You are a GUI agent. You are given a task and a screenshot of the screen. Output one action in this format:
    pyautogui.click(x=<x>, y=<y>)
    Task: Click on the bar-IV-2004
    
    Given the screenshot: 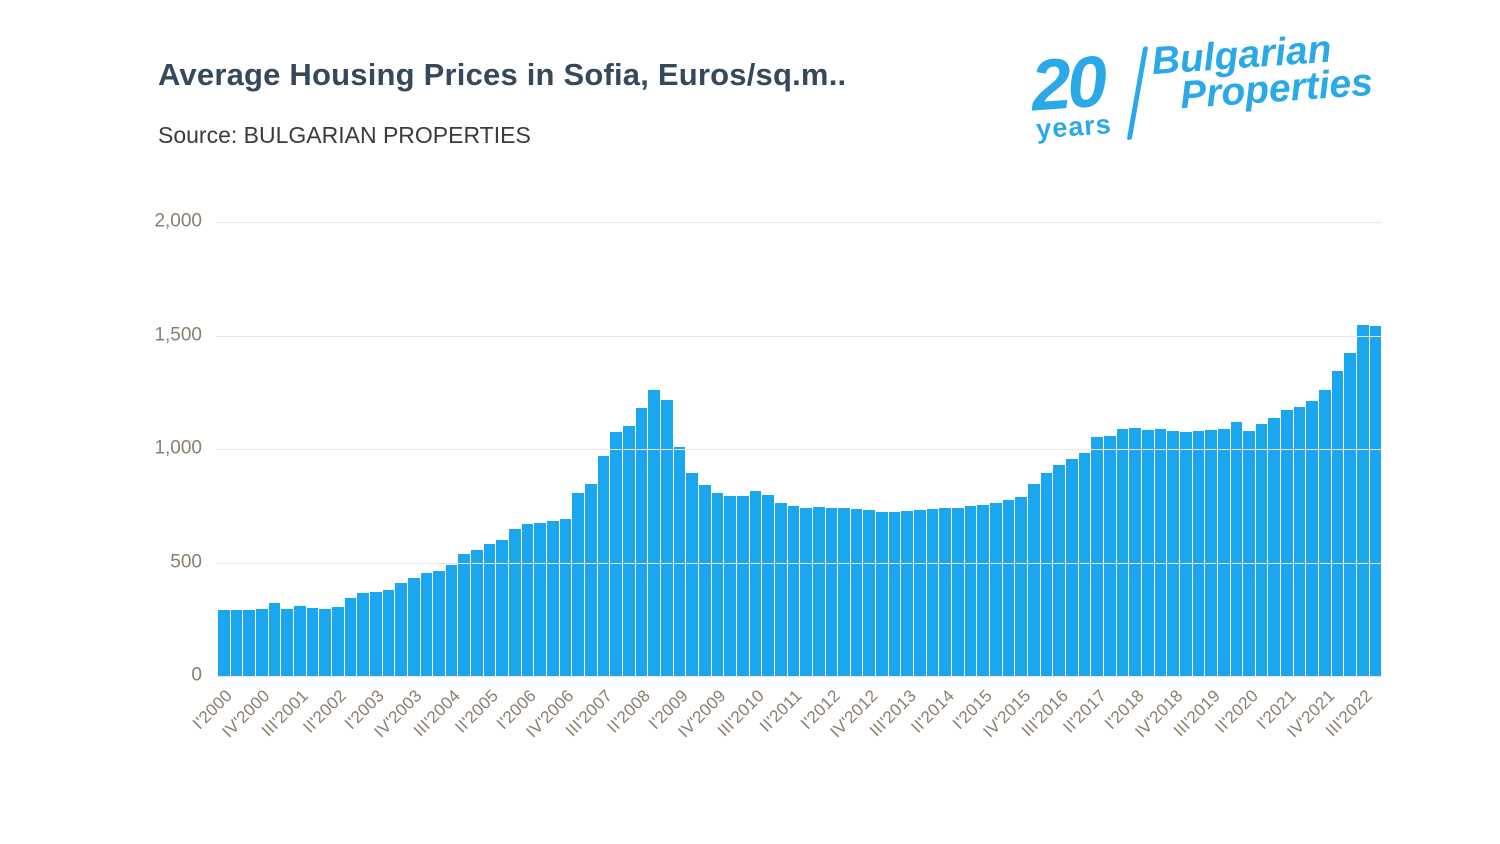 What is the action you would take?
    pyautogui.click(x=464, y=615)
    